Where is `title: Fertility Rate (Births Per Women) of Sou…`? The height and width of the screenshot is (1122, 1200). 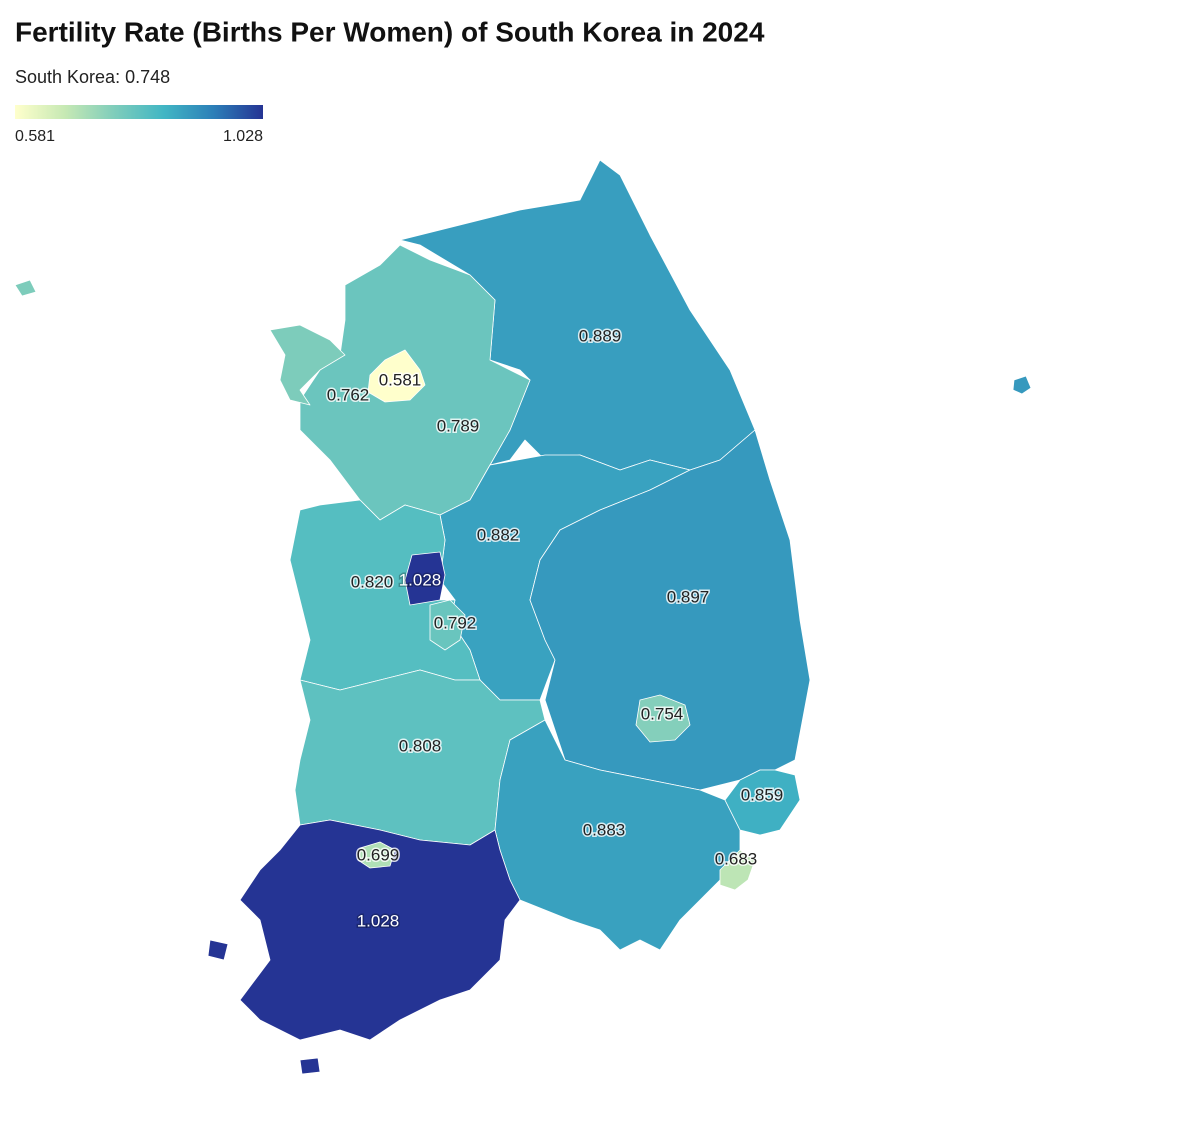
title: Fertility Rate (Births Per Women) of Sou… is located at coordinates (390, 31).